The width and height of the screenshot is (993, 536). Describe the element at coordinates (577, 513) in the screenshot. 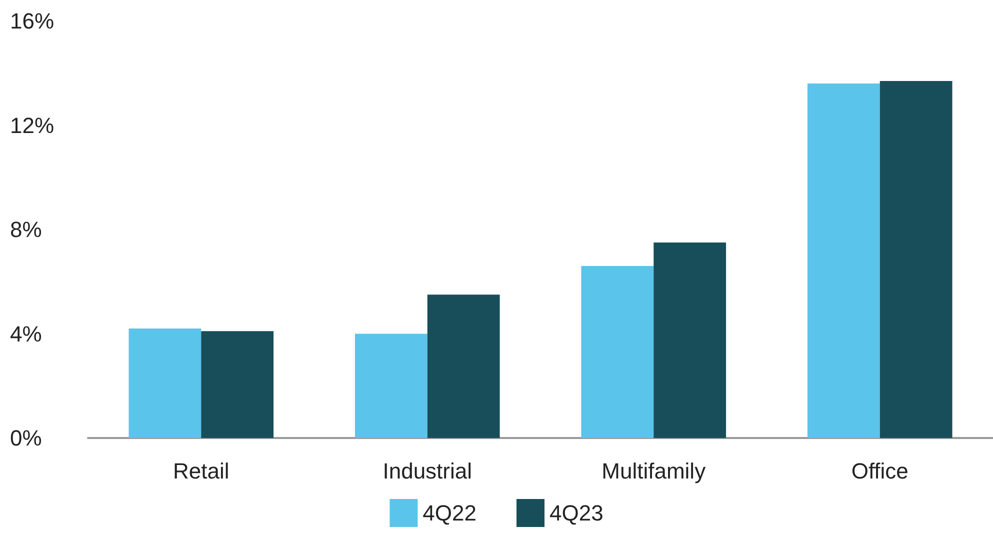

I see `legend-label: 4Q23` at that location.